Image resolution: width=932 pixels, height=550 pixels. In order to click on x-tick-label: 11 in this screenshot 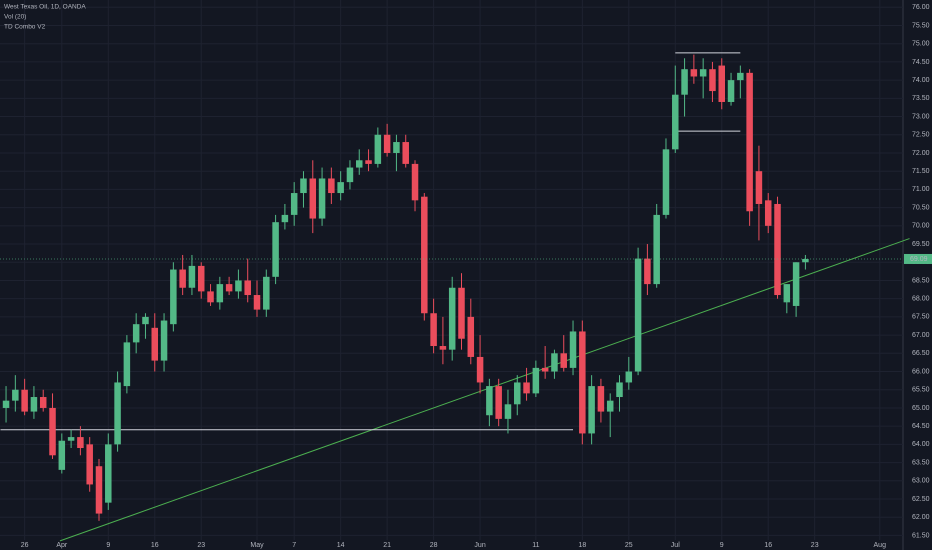, I will do `click(535, 545)`.